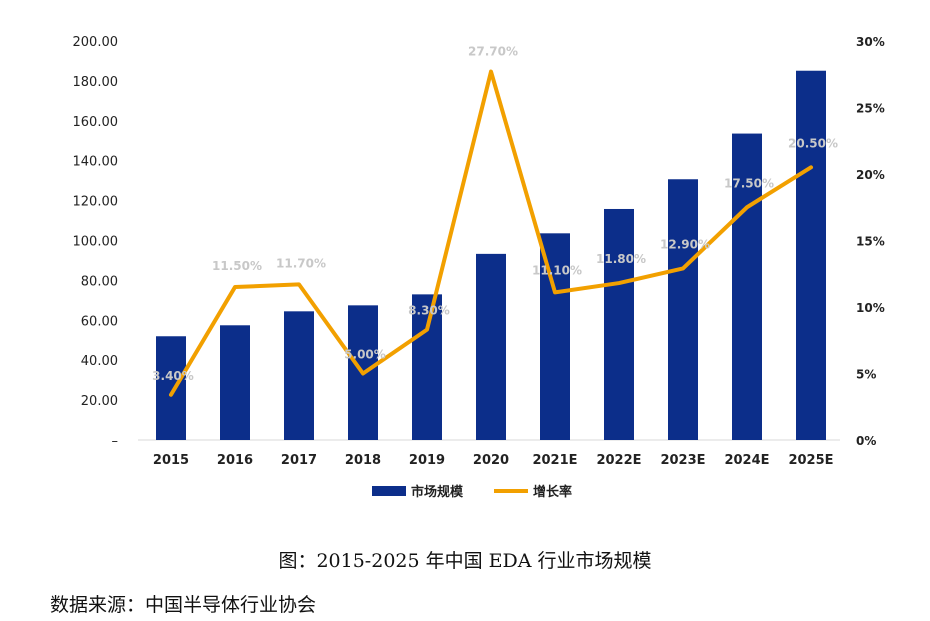 The image size is (930, 621). I want to click on data-label: 20.50%, so click(813, 143).